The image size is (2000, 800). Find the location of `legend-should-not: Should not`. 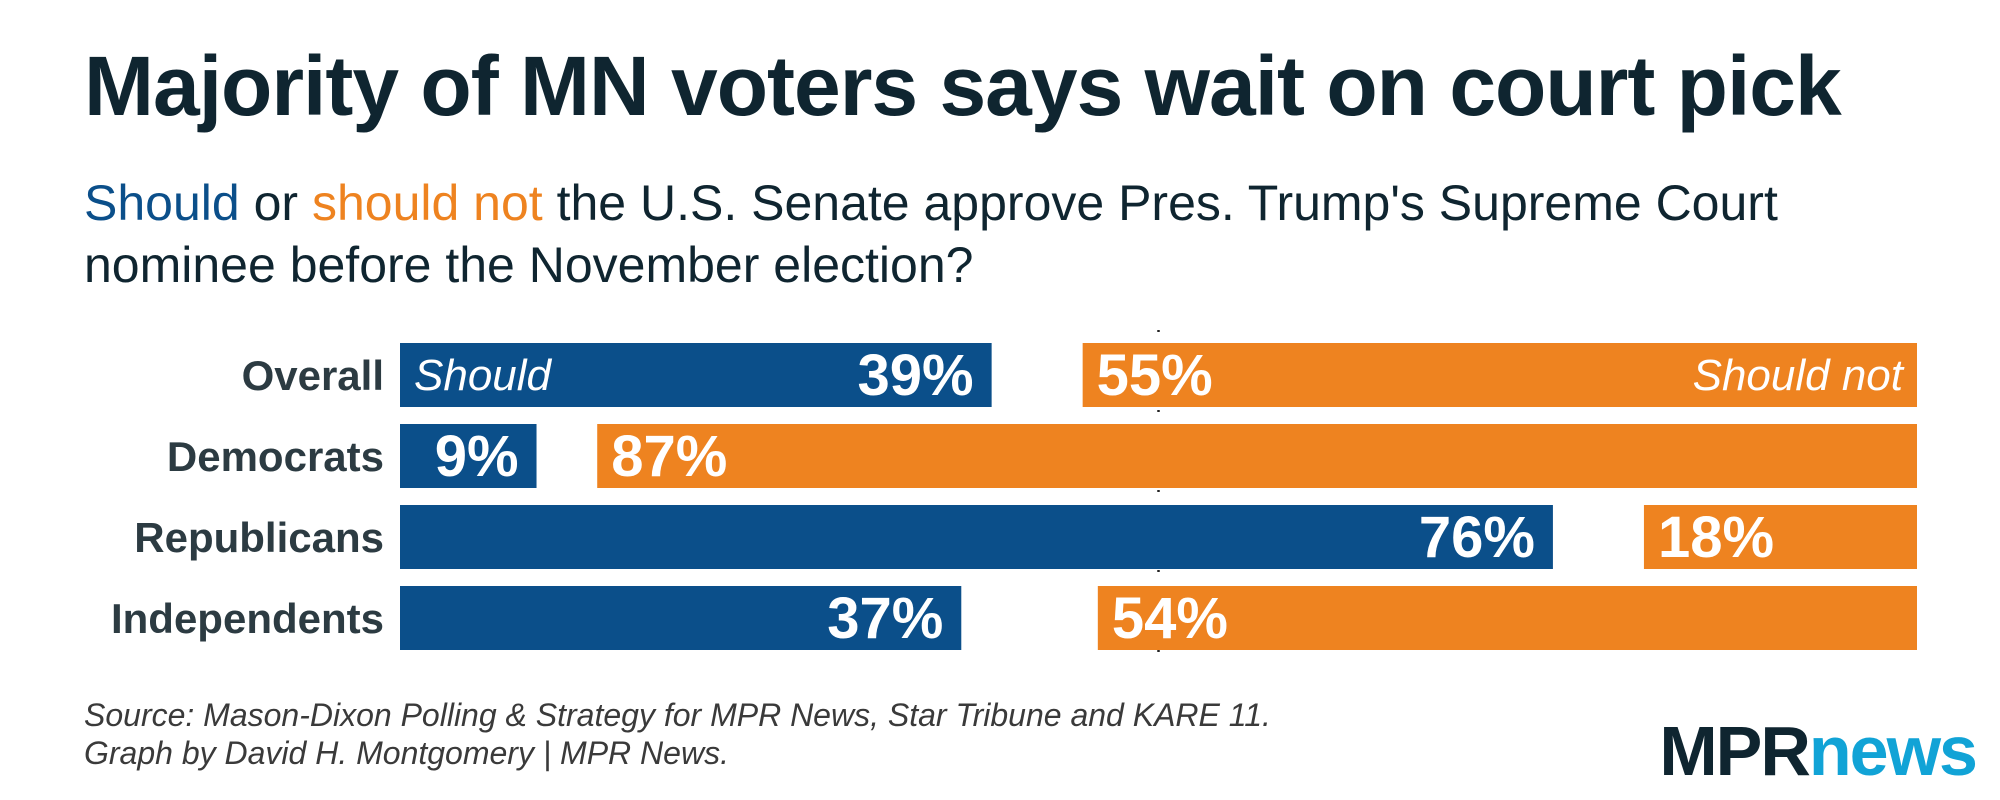

legend-should-not: Should not is located at coordinates (1799, 375).